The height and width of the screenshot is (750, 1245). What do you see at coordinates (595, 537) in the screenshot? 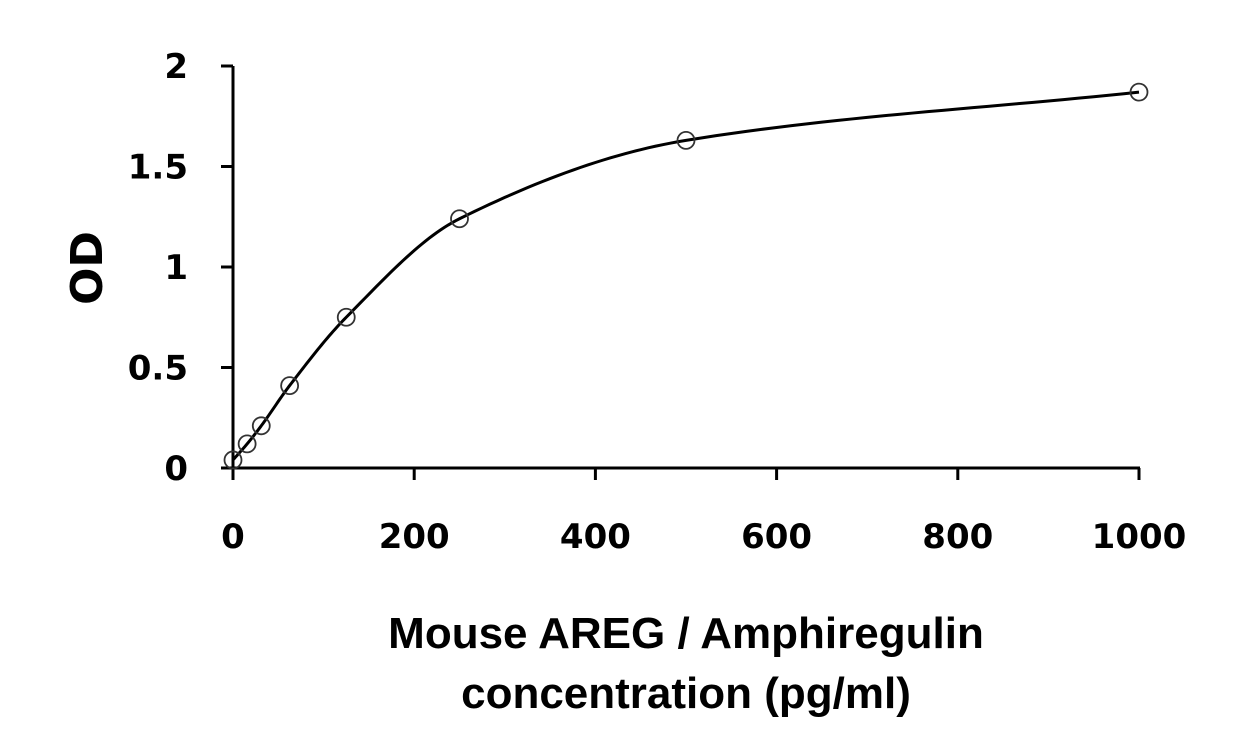
I see `x-tick-label: 400` at bounding box center [595, 537].